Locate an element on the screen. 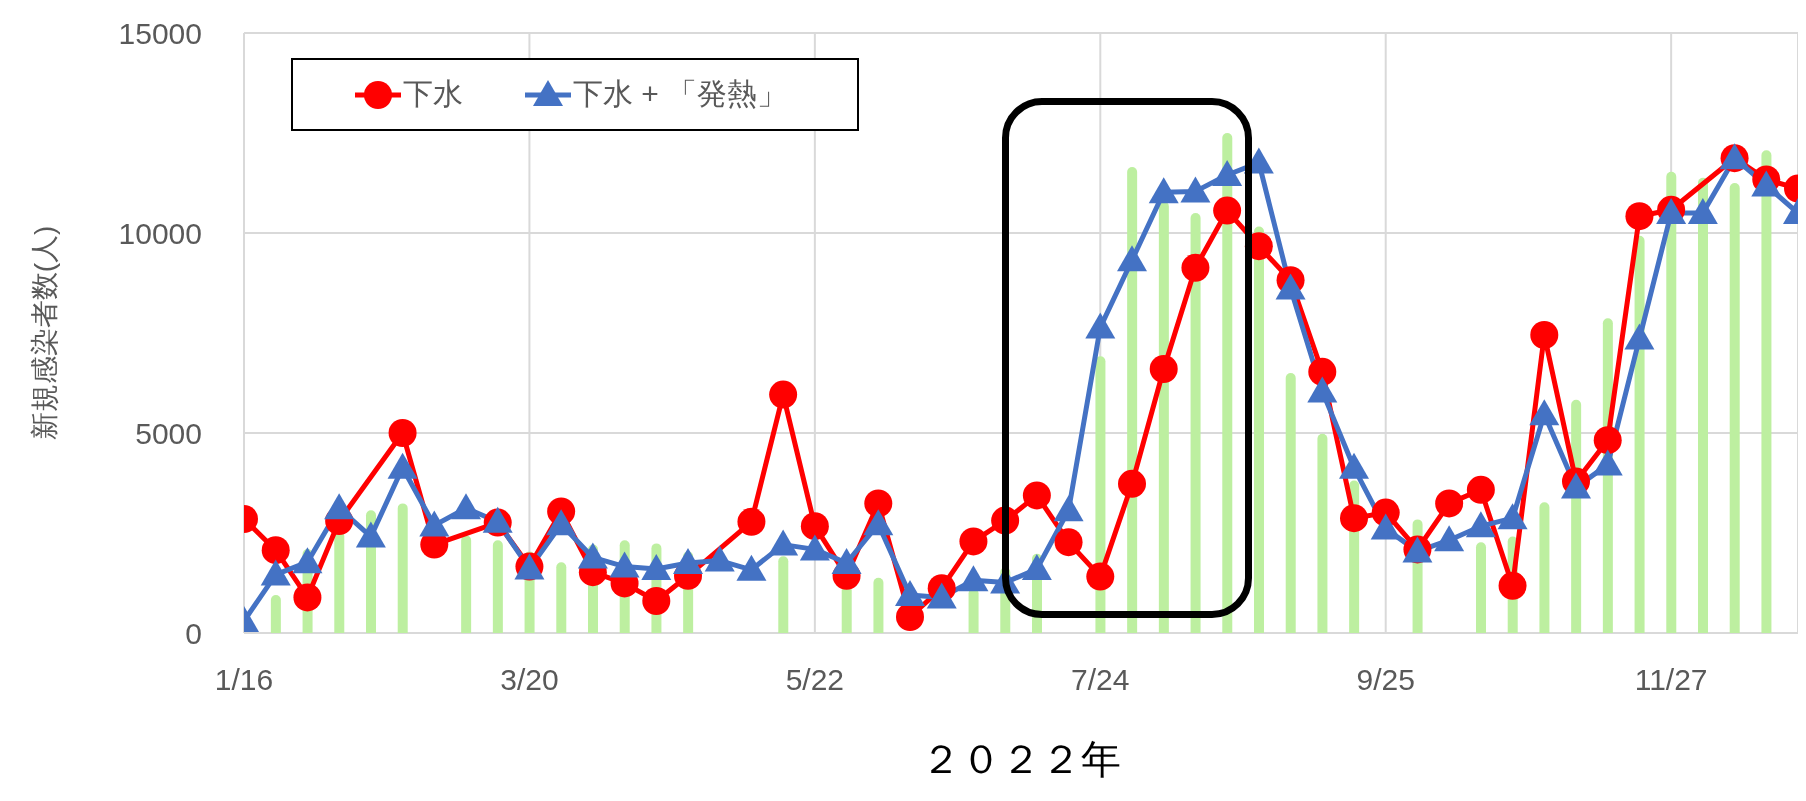 Image resolution: width=1806 pixels, height=801 pixels. x-tick-label: 3/20 is located at coordinates (529, 680).